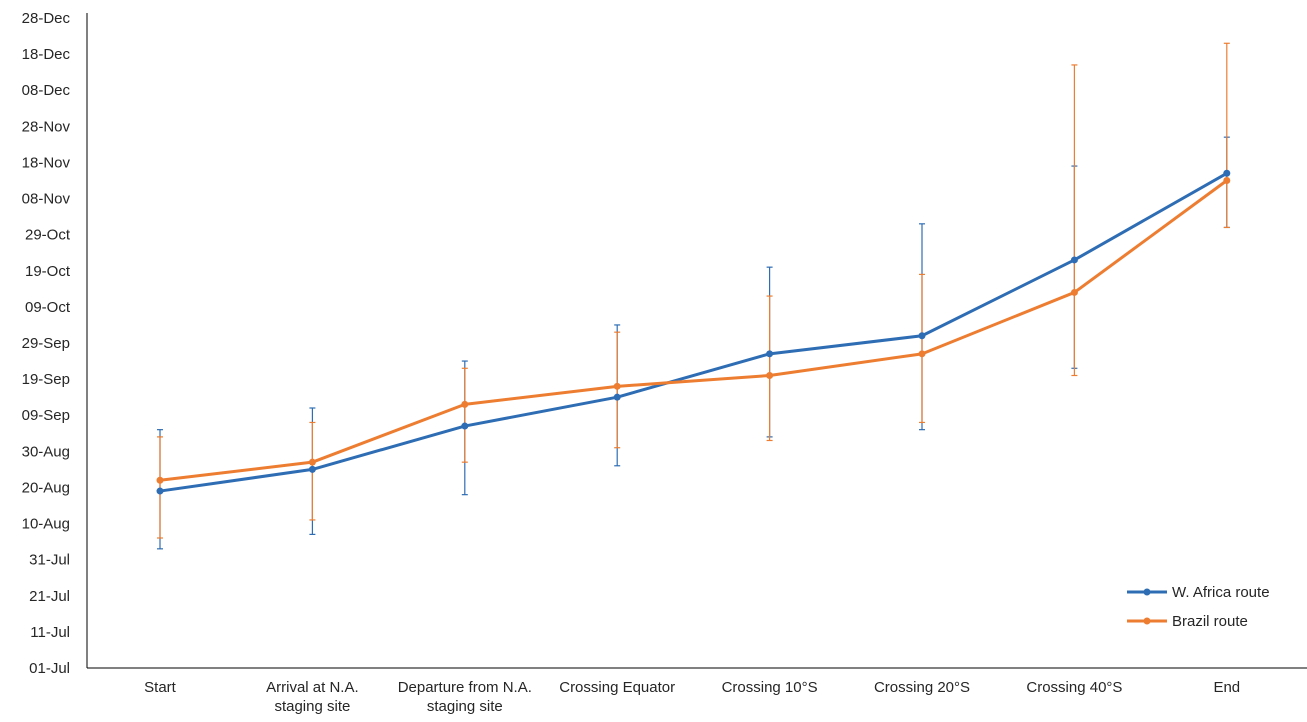  Describe the element at coordinates (48, 235) in the screenshot. I see `y-tick-label: 29-Oct` at that location.